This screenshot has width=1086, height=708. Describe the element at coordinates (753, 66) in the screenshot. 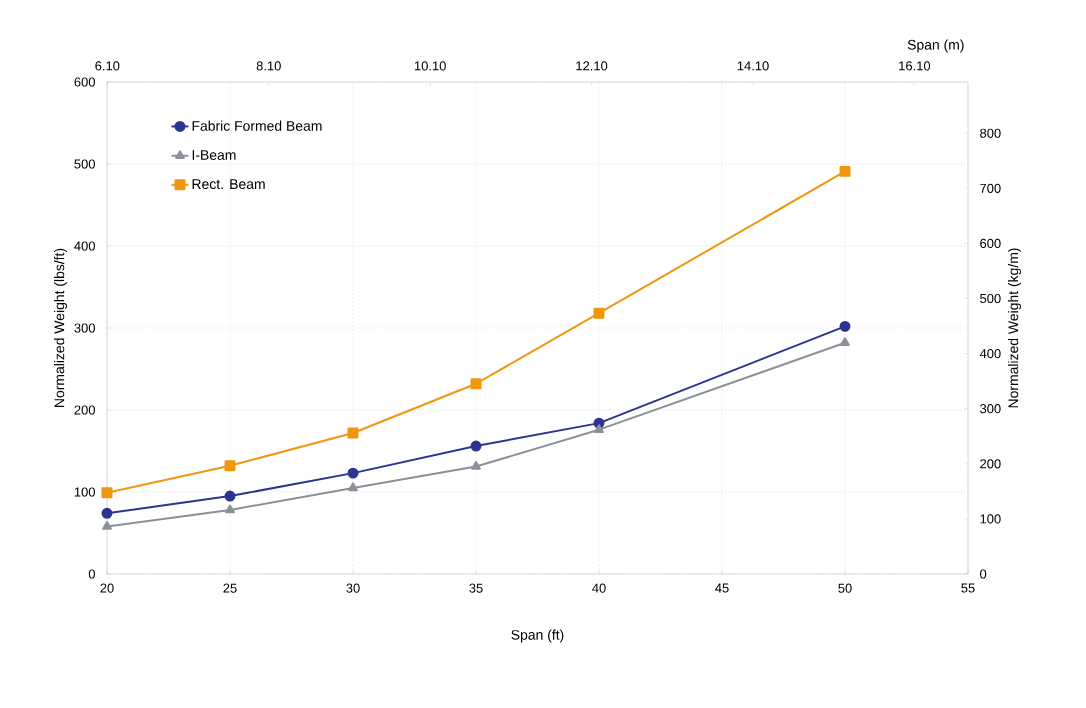

I see `x2-tick-label: 14.10` at that location.